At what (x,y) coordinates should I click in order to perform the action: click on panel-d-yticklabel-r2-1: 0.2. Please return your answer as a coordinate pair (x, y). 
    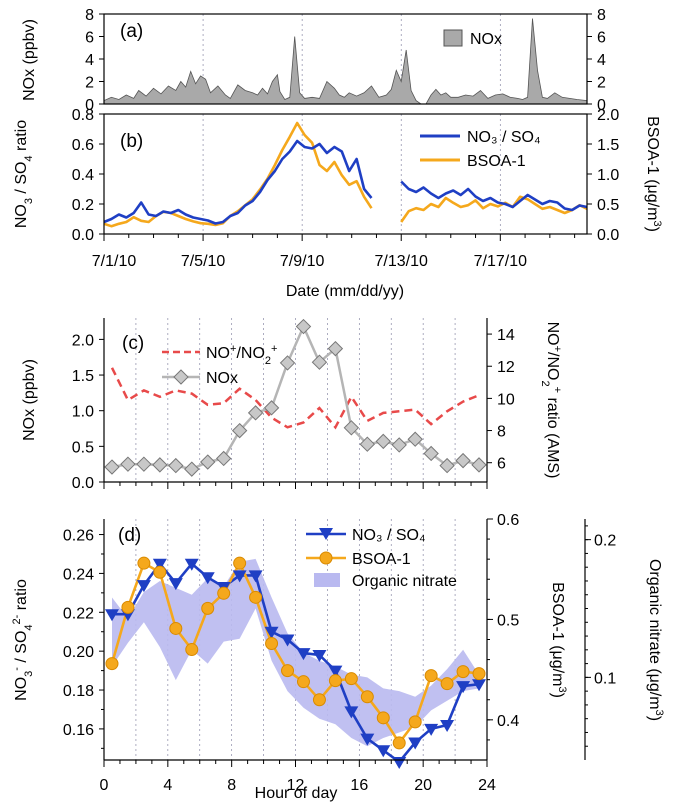
    Looking at the image, I should click on (605, 541).